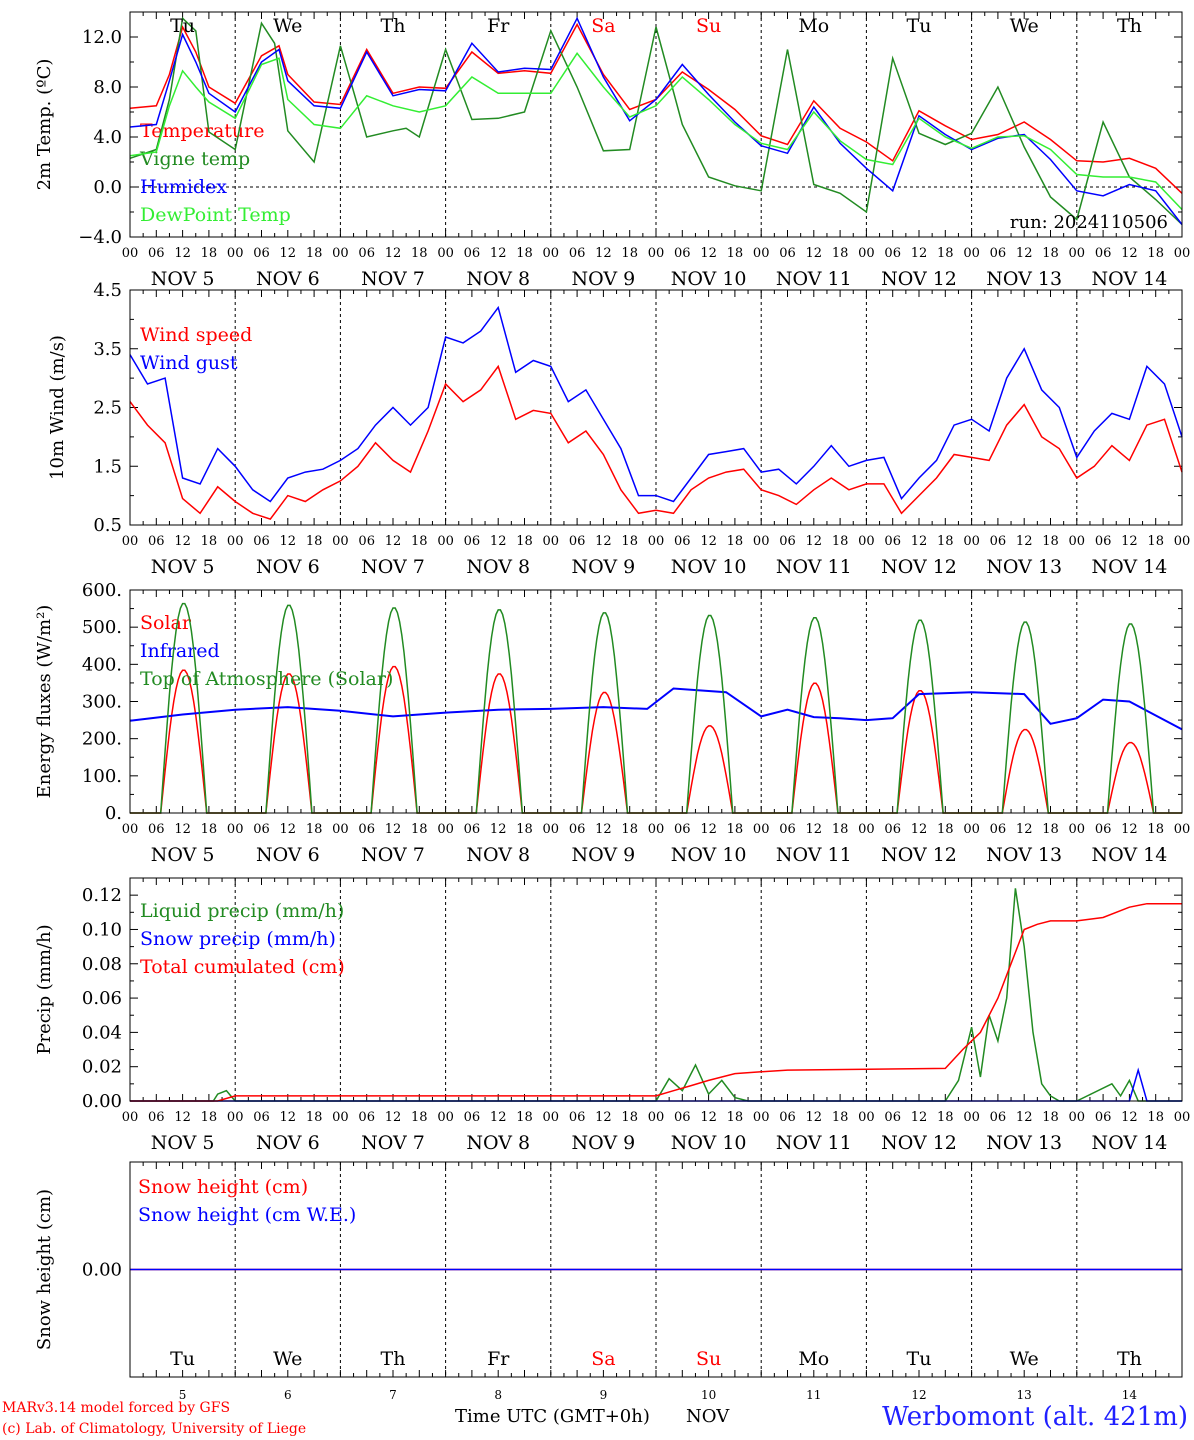  What do you see at coordinates (552, 1416) in the screenshot?
I see `time-axis-label: Time UTC (GMT+0h)` at bounding box center [552, 1416].